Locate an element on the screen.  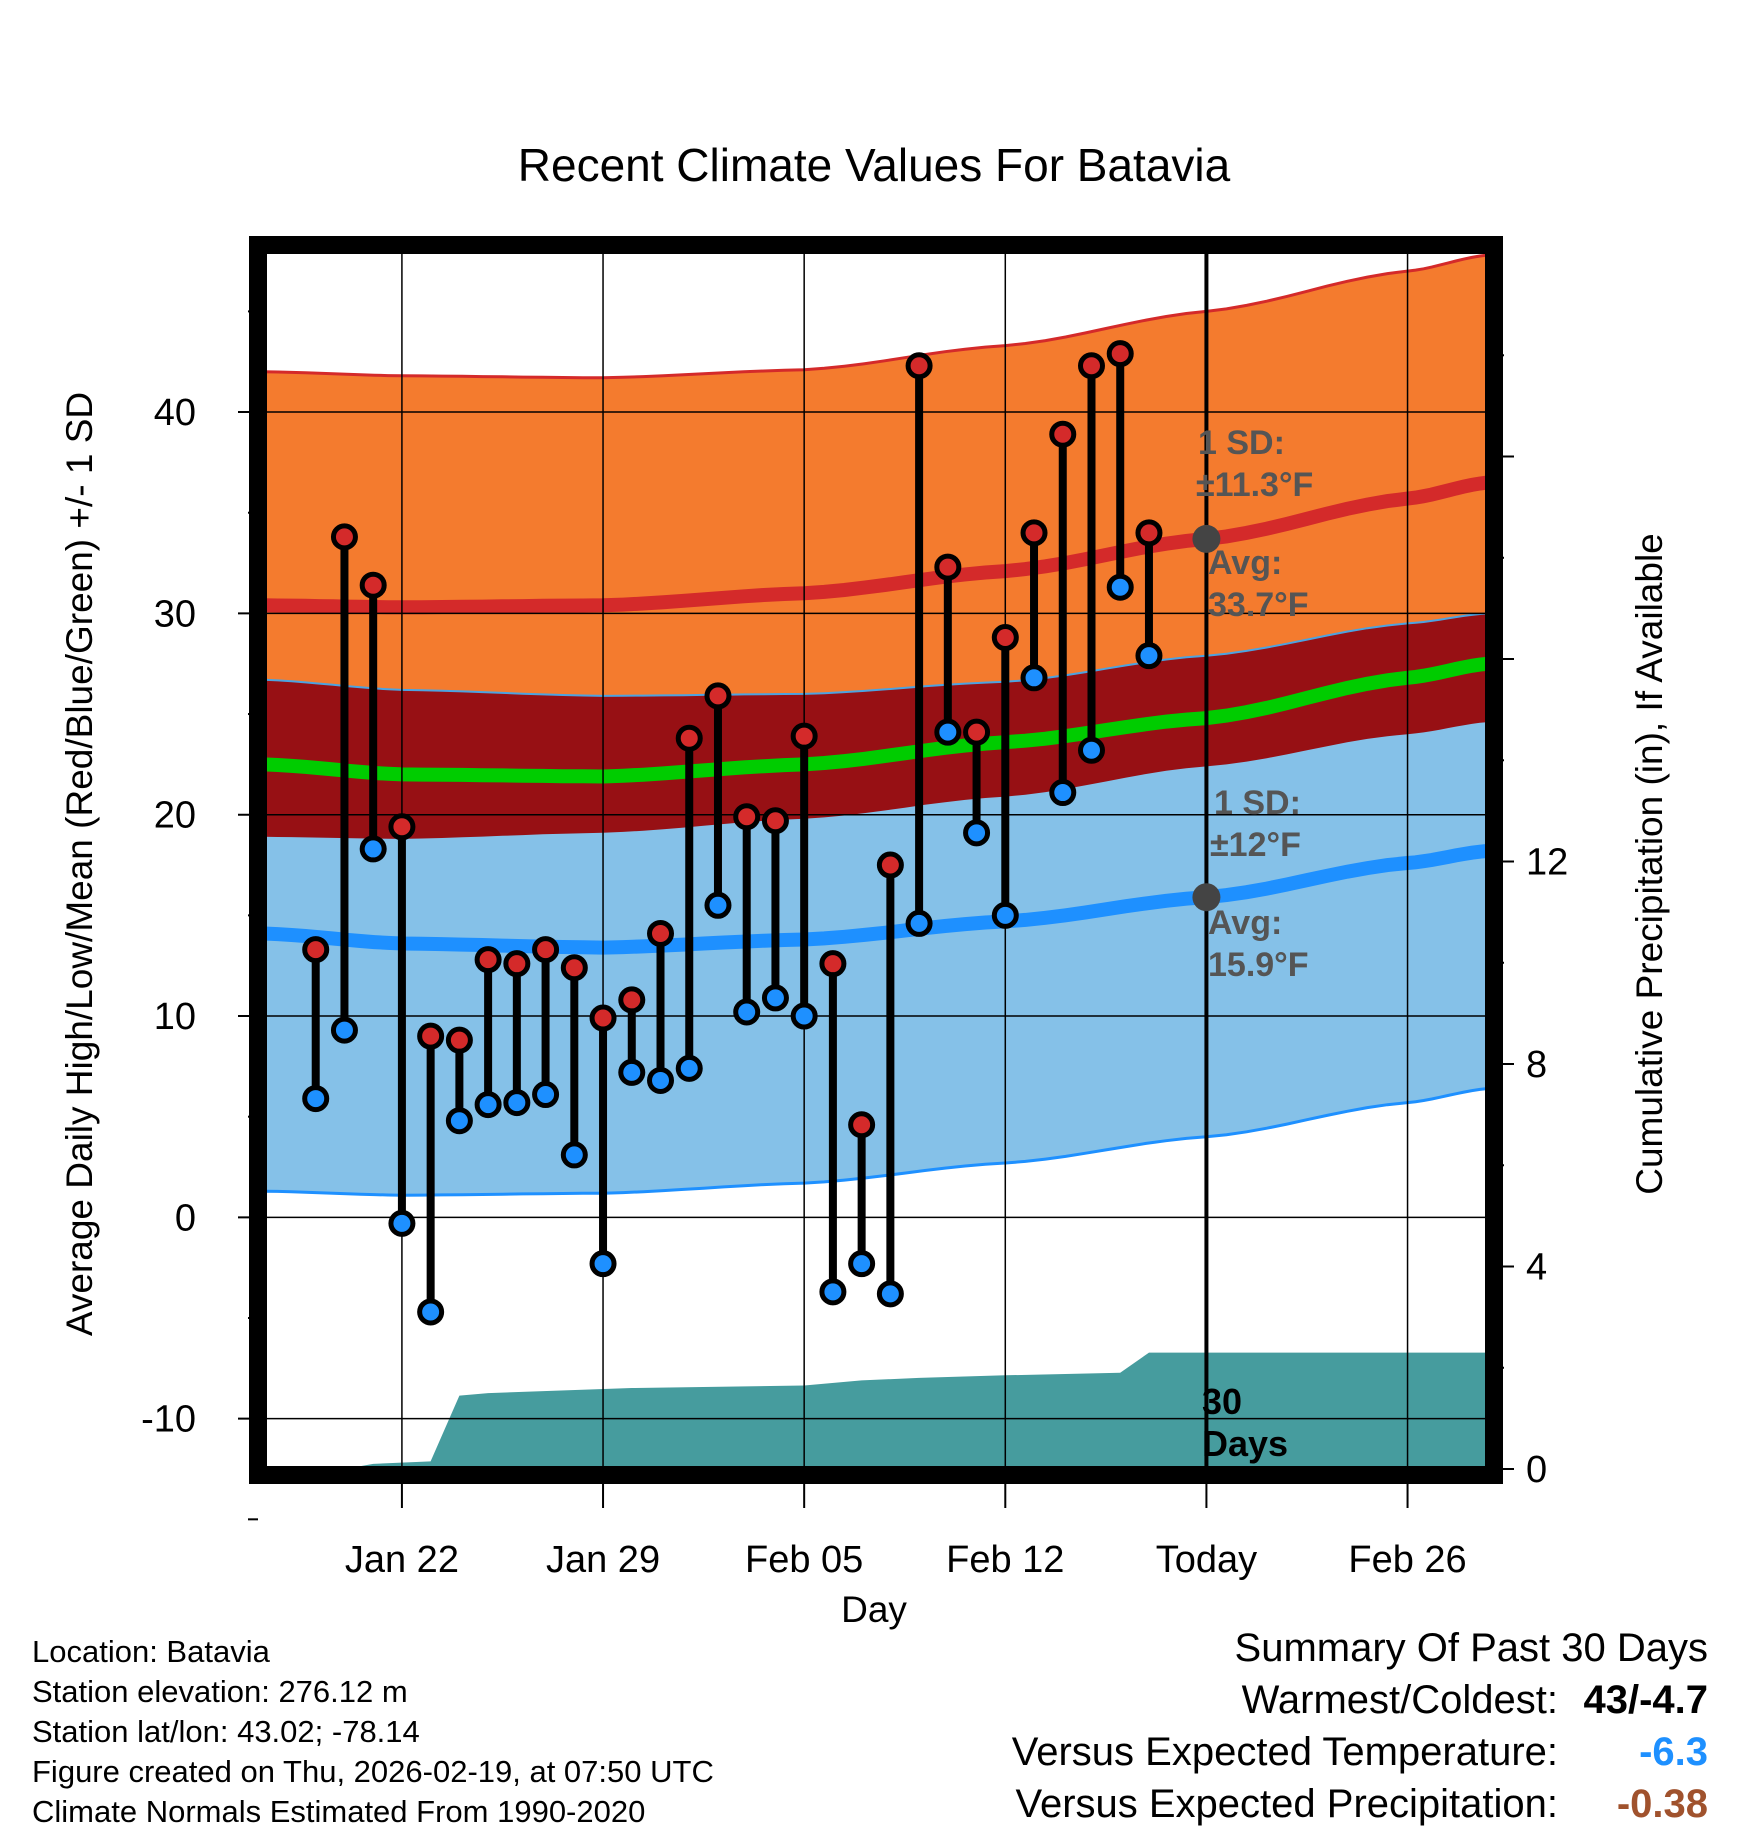
y-tick-label: 20 is located at coordinates (175, 816).